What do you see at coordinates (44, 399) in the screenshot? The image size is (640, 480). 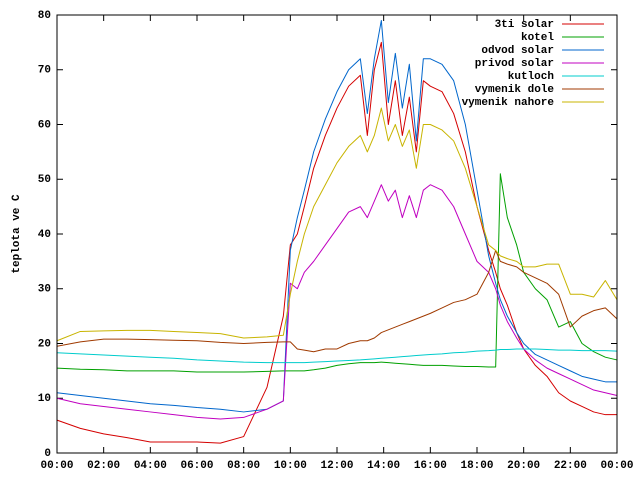 I see `y-tick-label: 10` at bounding box center [44, 399].